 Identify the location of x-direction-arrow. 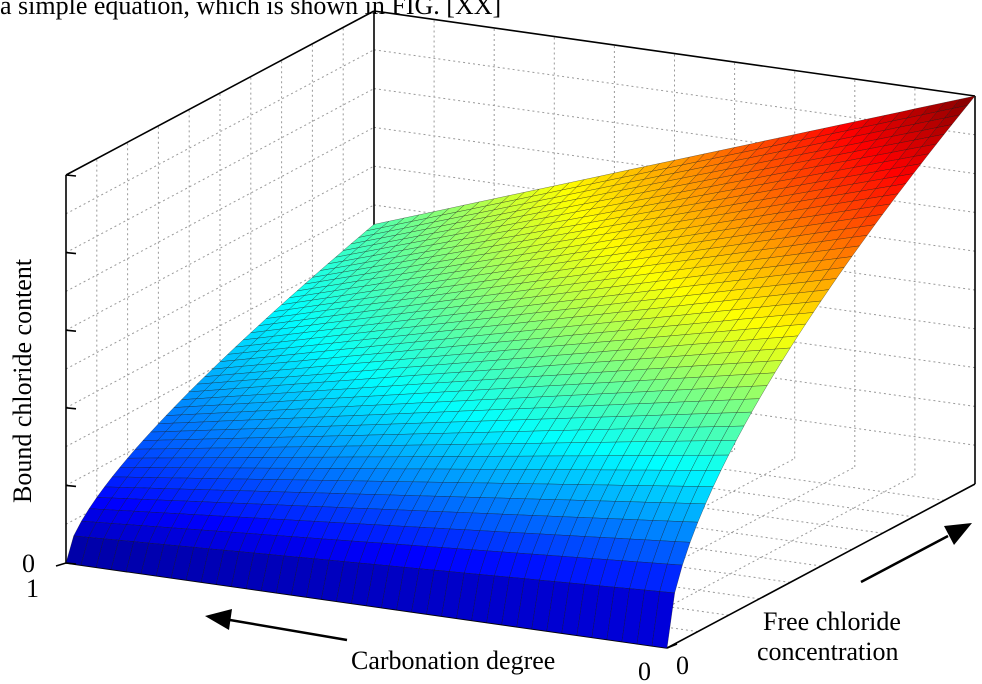
(276, 625).